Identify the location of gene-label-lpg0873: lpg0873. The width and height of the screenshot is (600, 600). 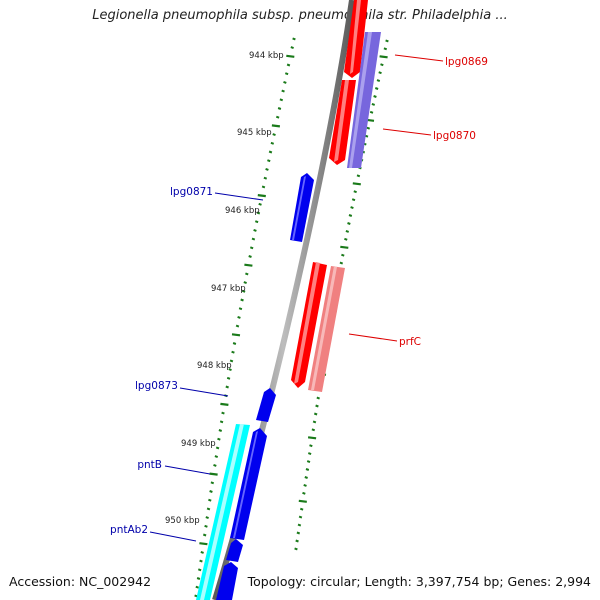
(156, 386).